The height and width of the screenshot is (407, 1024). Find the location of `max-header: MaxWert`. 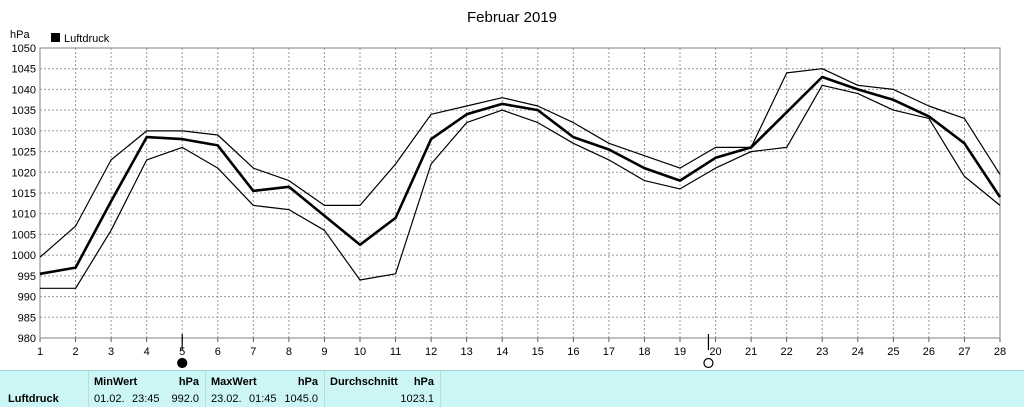

max-header: MaxWert is located at coordinates (234, 382).